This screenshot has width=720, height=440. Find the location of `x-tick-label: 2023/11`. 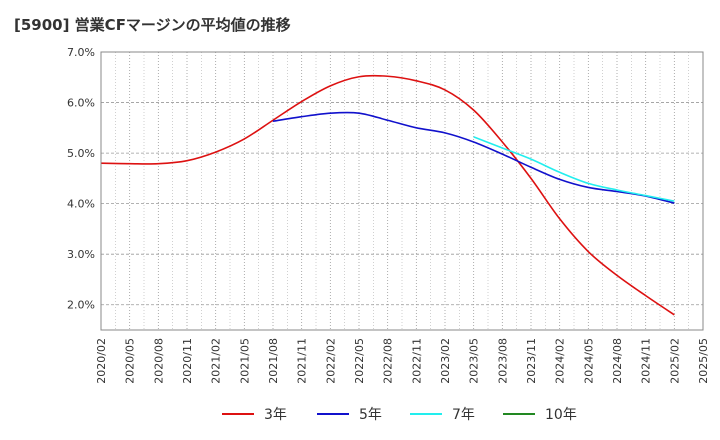

x-tick-label: 2023/11 is located at coordinates (531, 361).